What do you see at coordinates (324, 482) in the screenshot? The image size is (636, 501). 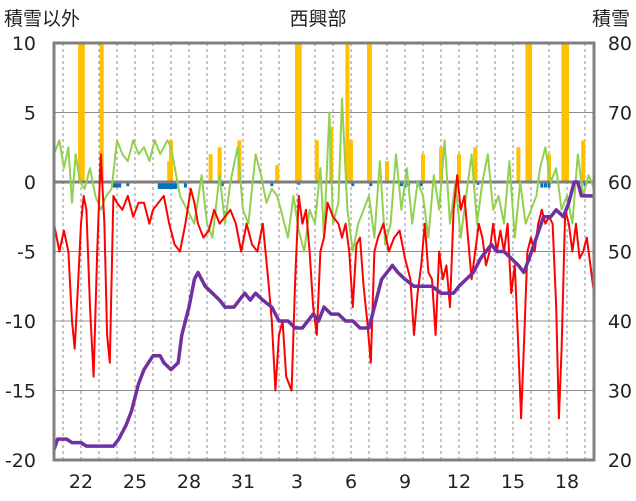 I see `x-ticks: 22 25 28 31 3 6 9 12 15 18` at bounding box center [324, 482].